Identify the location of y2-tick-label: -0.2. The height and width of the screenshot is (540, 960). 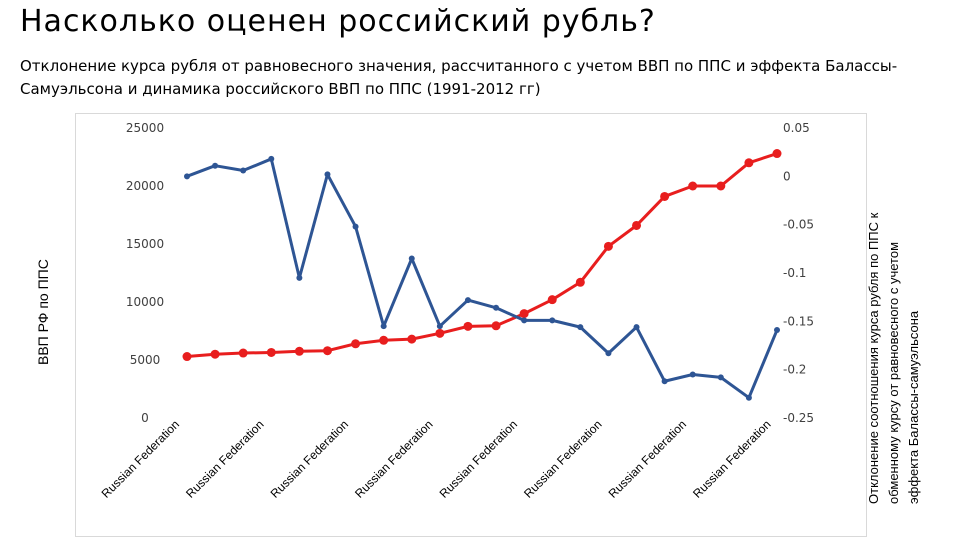
(794, 370).